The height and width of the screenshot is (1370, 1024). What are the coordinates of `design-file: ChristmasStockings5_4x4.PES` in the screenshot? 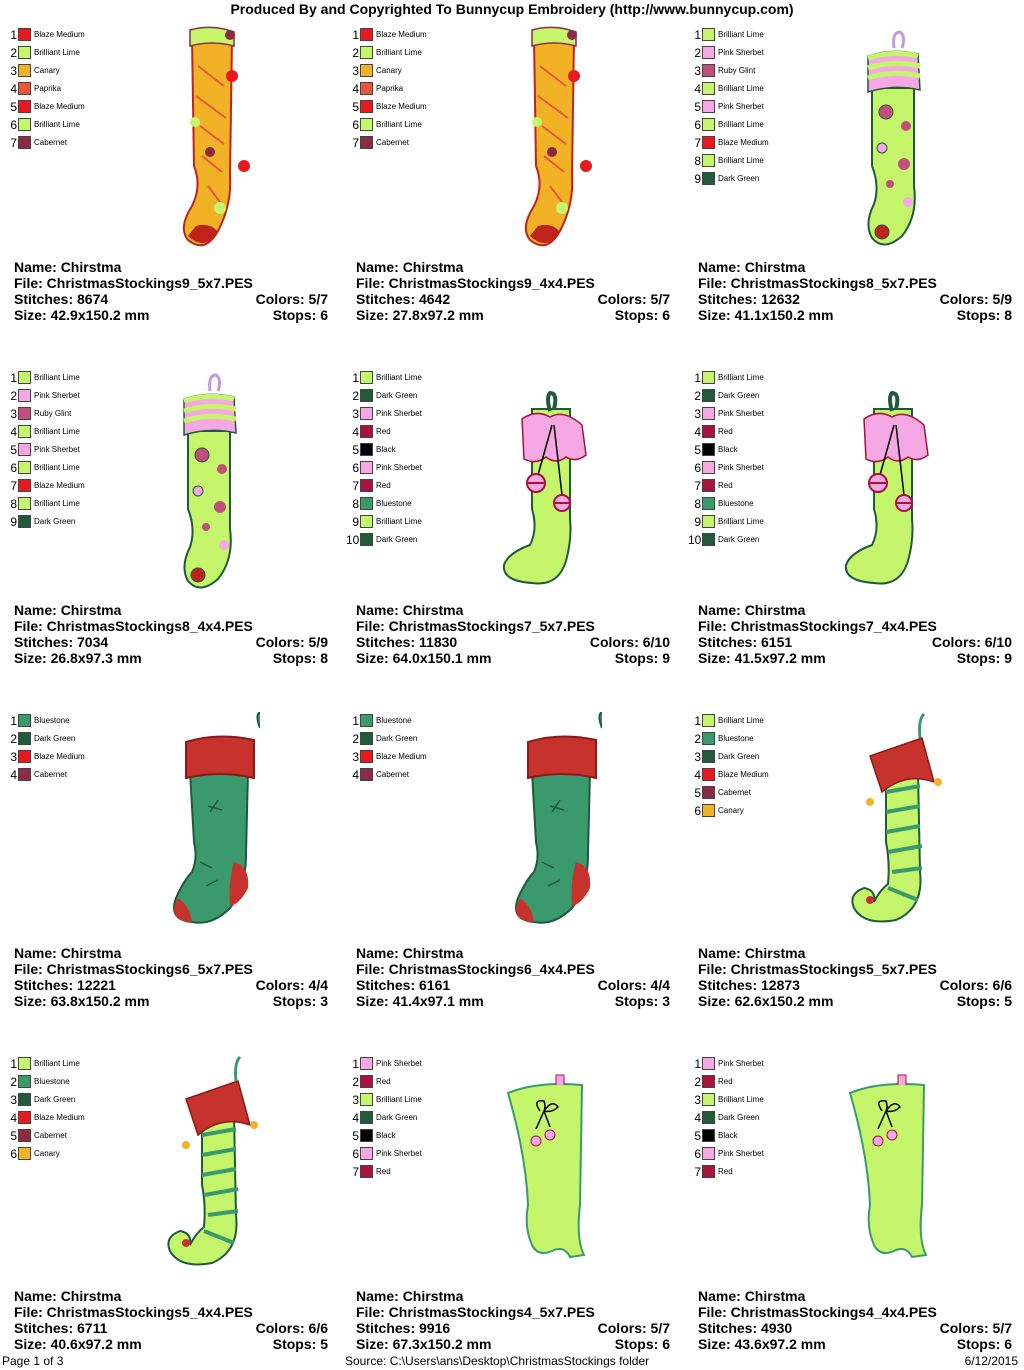 It's located at (149, 1312).